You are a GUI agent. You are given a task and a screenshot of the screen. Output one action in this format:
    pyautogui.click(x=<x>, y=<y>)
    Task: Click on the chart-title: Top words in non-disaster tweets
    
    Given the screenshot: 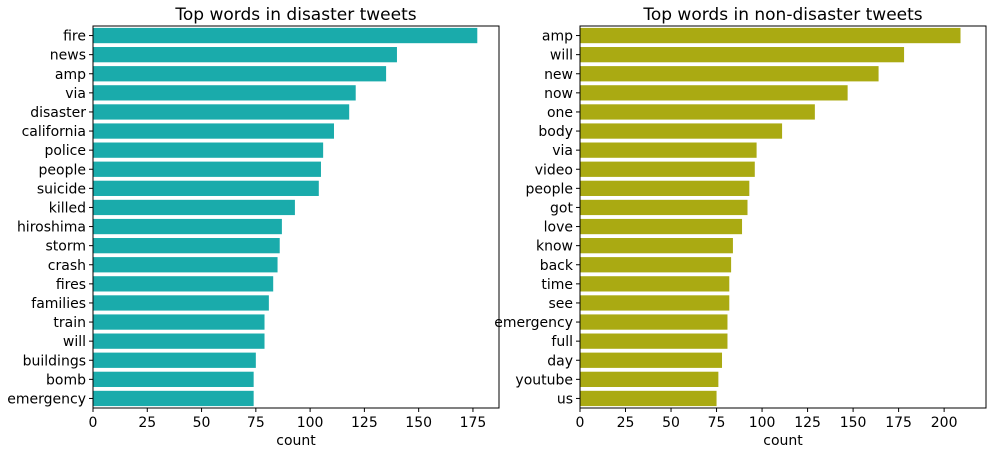 What is the action you would take?
    pyautogui.click(x=782, y=15)
    